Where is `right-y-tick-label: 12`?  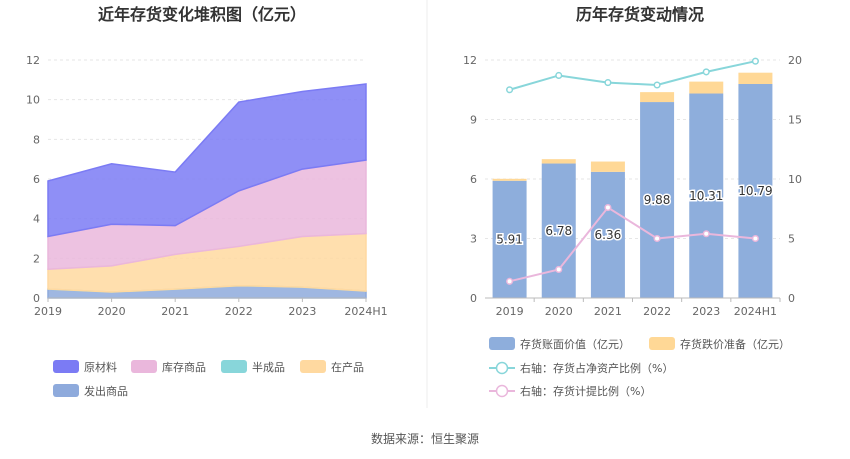 right-y-tick-label: 12 is located at coordinates (470, 60).